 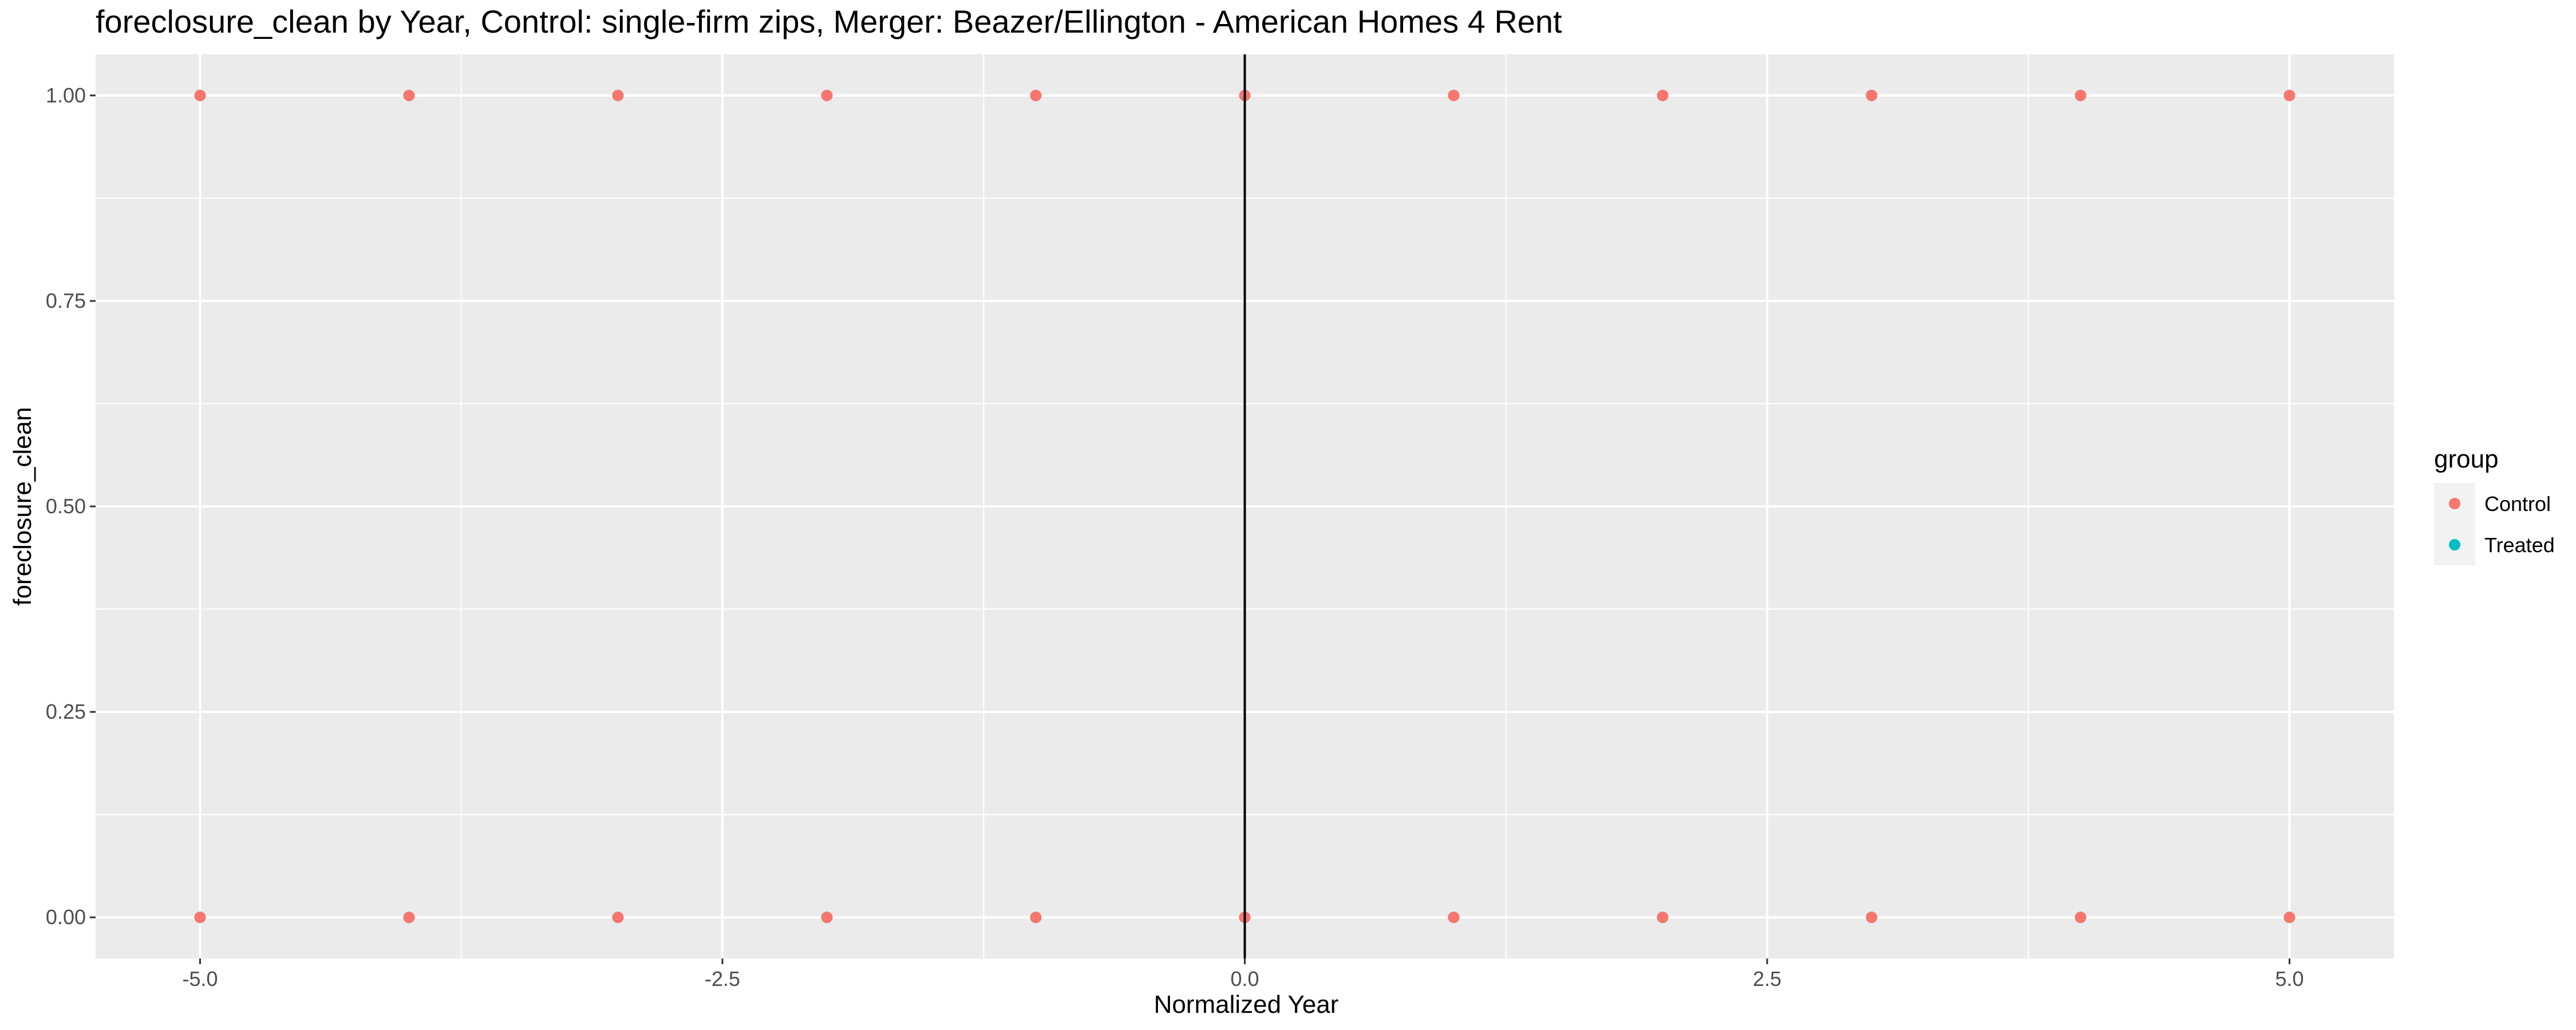 What do you see at coordinates (2466, 459) in the screenshot?
I see `legend-title: group` at bounding box center [2466, 459].